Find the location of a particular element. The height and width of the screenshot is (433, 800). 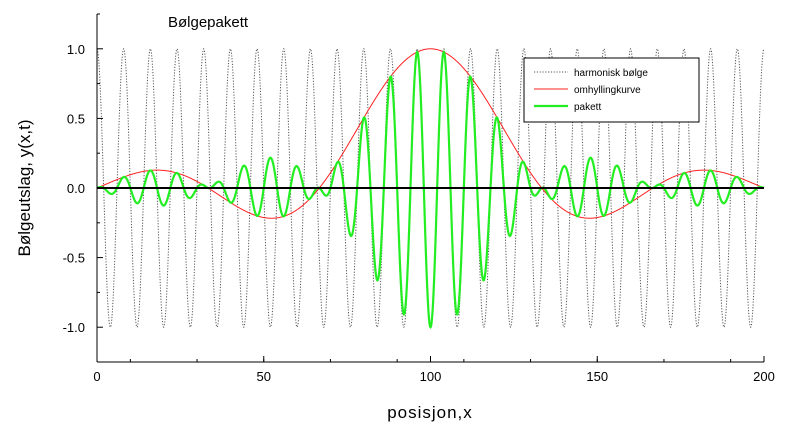

y-tick-label: 1.0 is located at coordinates (76, 49).